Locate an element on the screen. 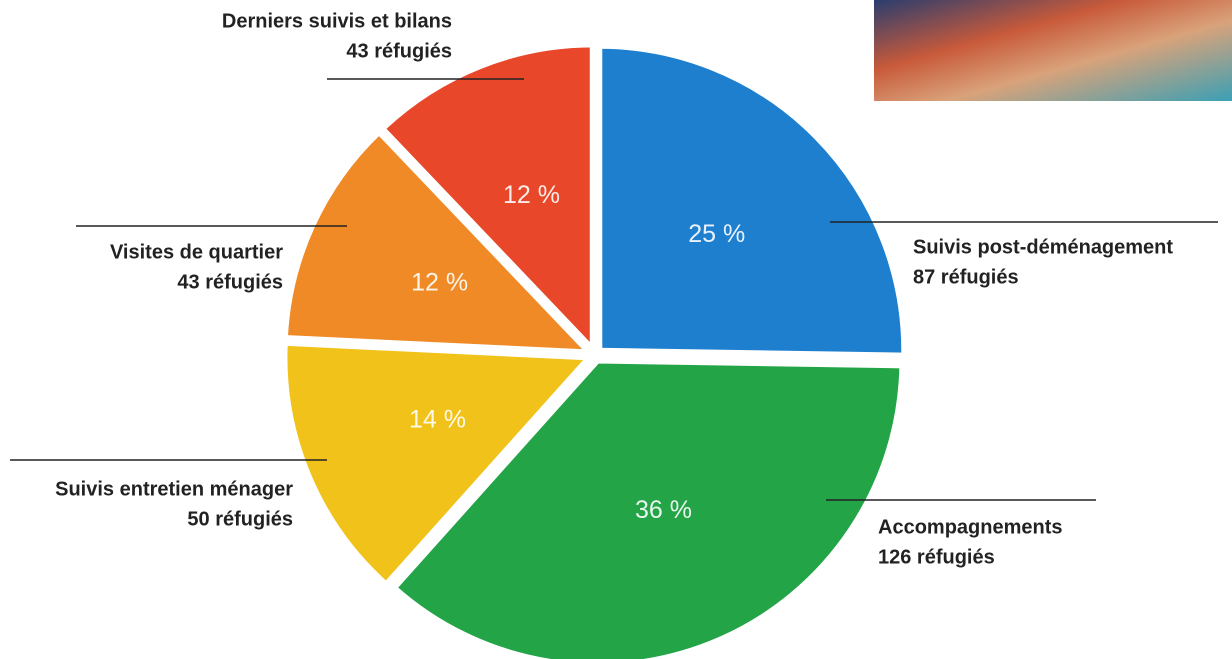  slice-name: Derniers suivis et bilans is located at coordinates (337, 21).